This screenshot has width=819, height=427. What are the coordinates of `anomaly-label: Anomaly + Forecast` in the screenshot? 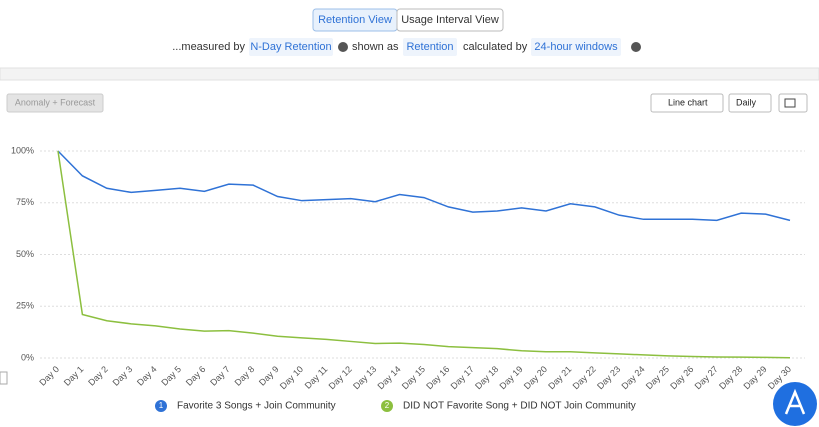 It's located at (55, 102).